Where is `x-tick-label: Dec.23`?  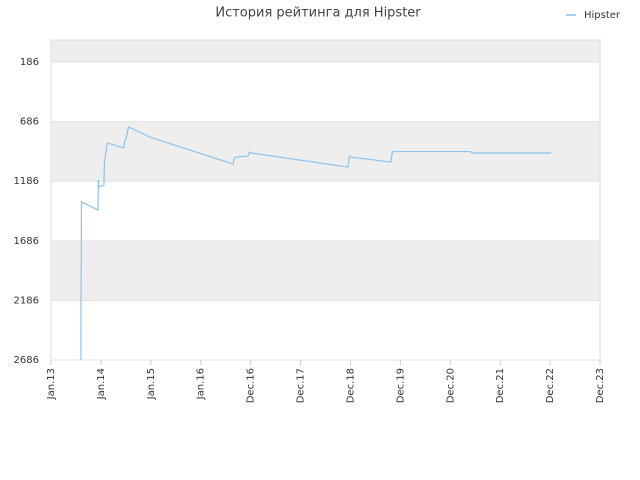
x-tick-label: Dec.23 is located at coordinates (600, 385).